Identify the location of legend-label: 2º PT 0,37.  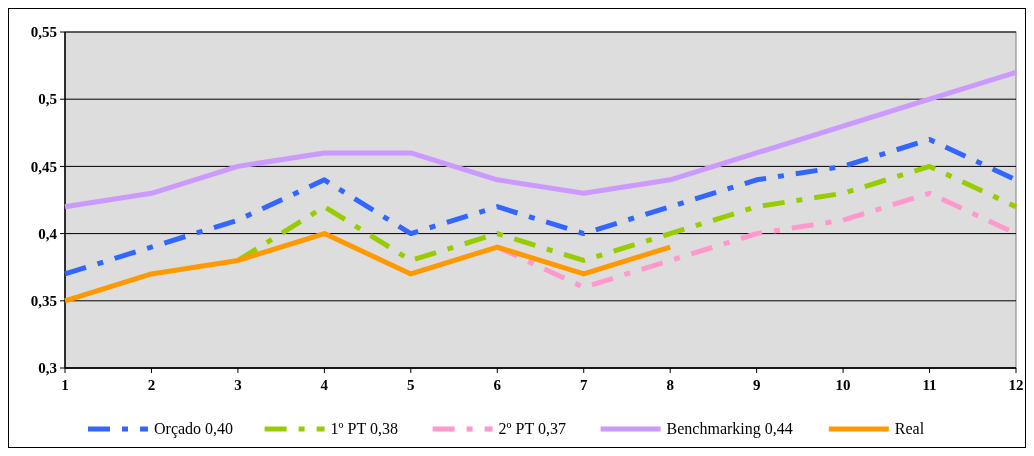
(532, 428).